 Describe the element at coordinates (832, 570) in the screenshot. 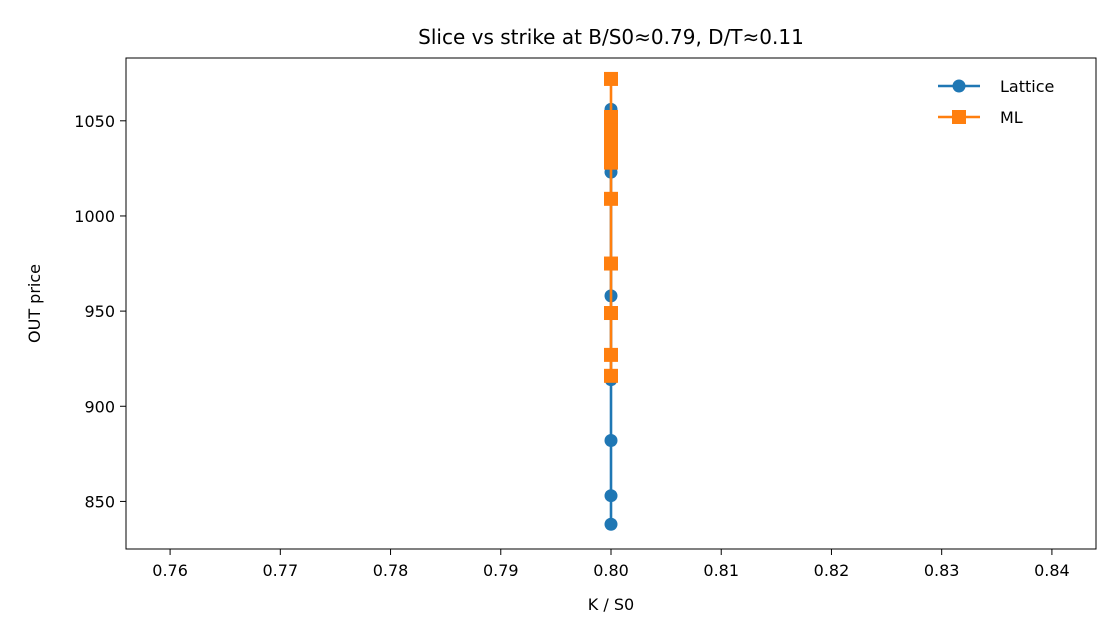

I see `x-tick-label: 0.82` at that location.